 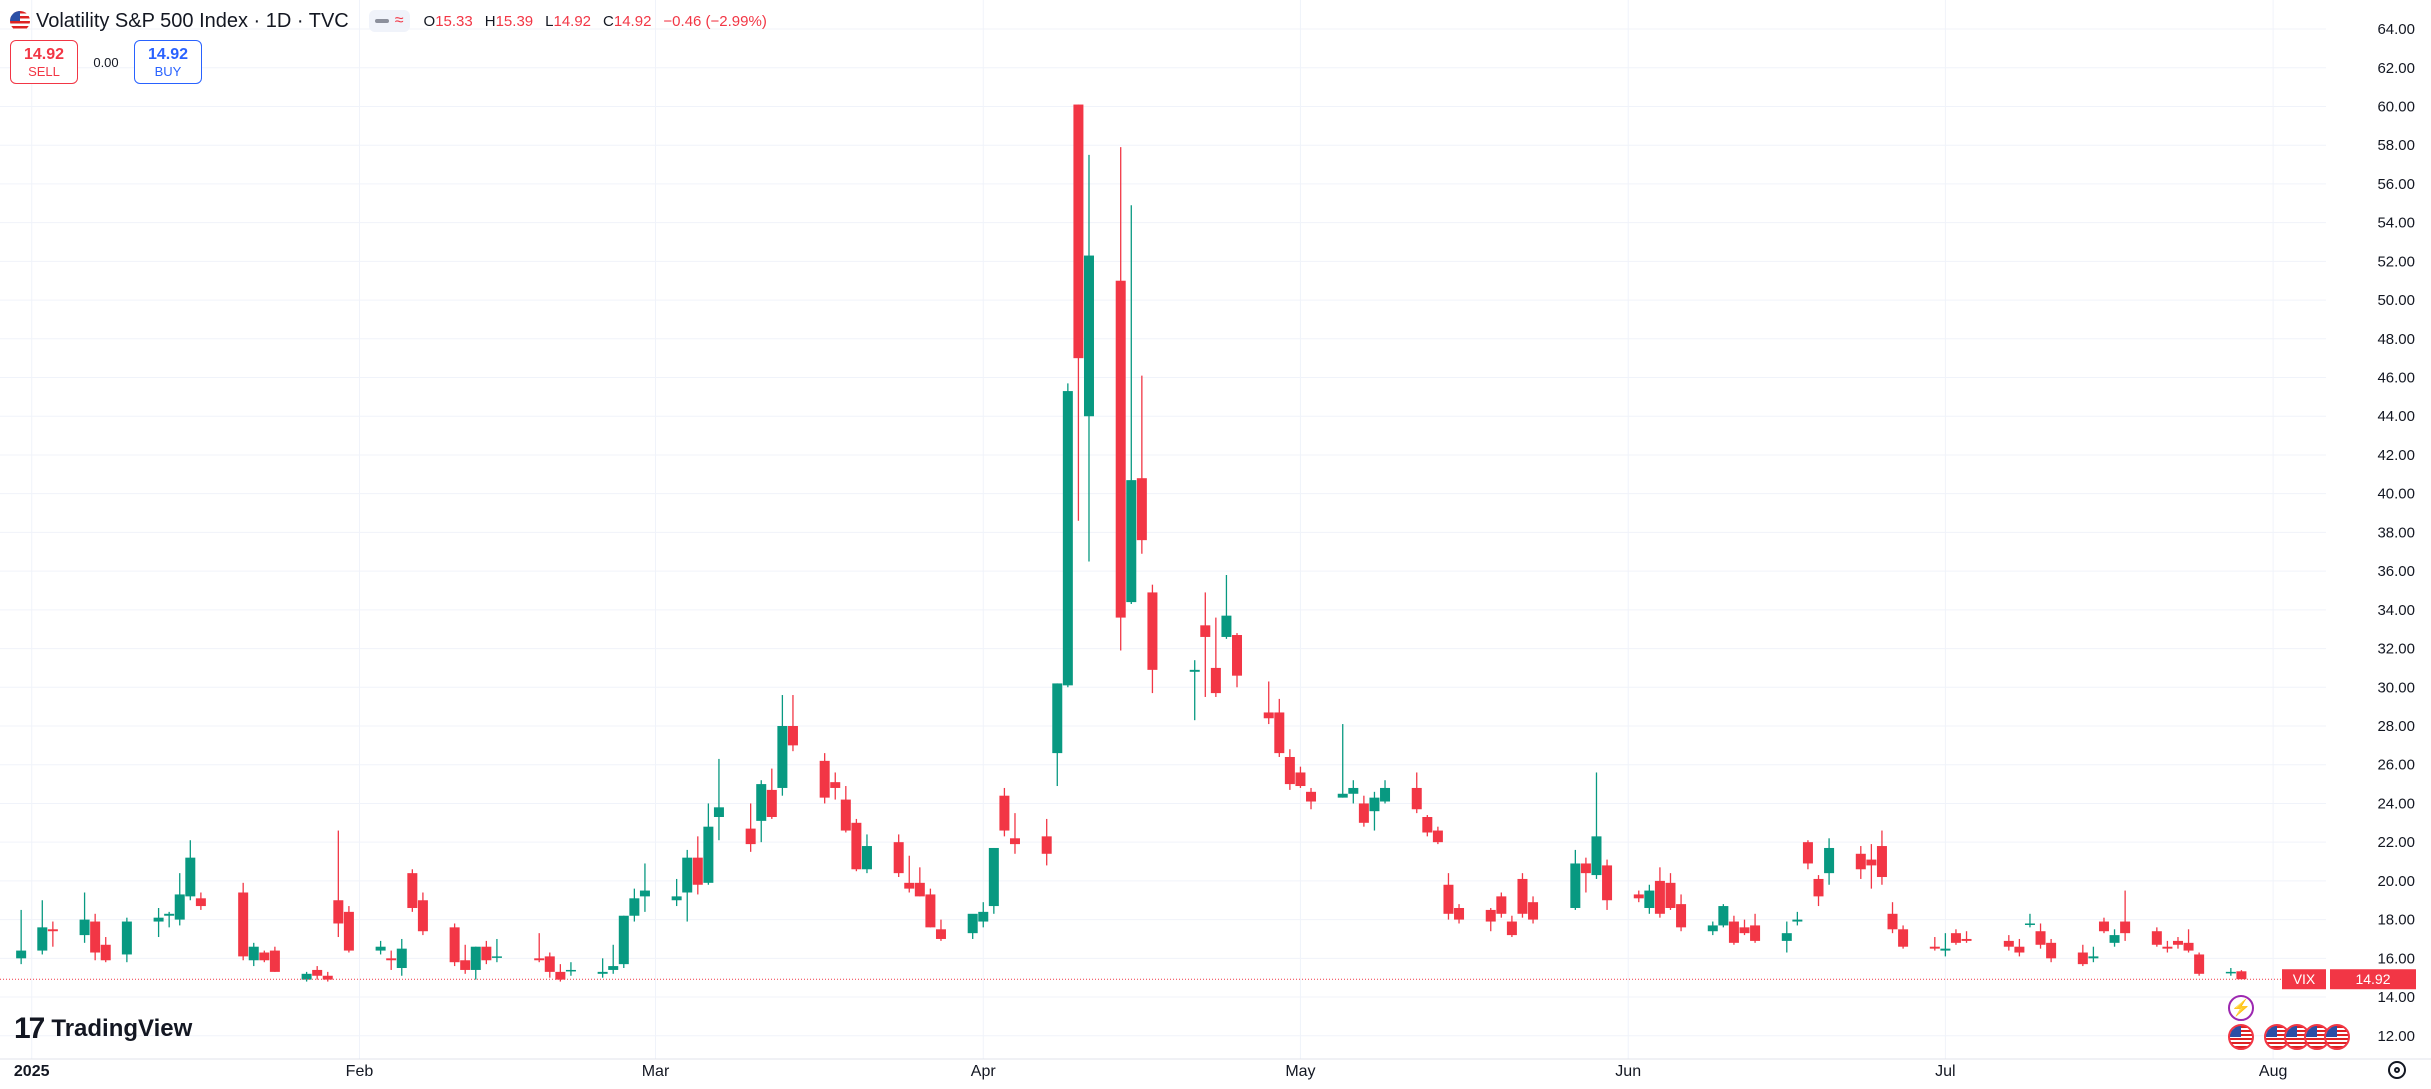 What do you see at coordinates (399, 20) in the screenshot?
I see `wave-icon: ≈` at bounding box center [399, 20].